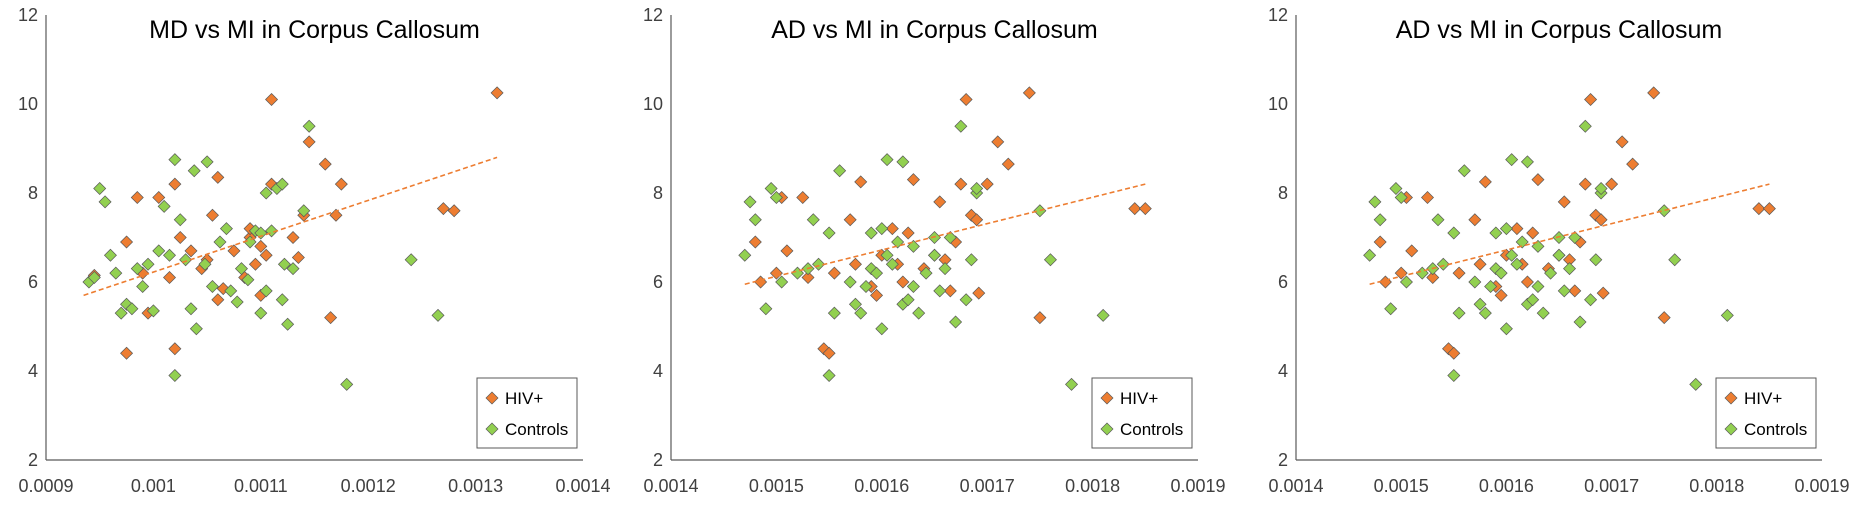 This screenshot has width=1870, height=510. I want to click on legend-box, so click(1142, 413).